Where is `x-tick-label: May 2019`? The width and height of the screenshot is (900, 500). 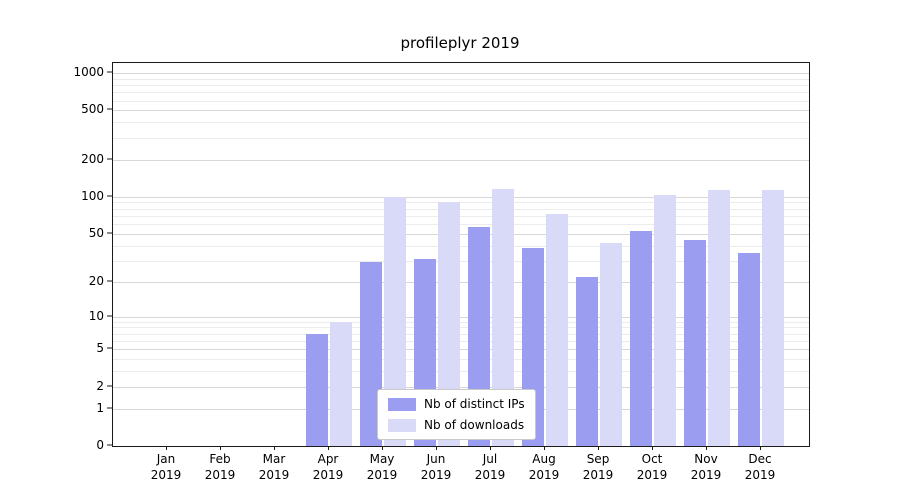
x-tick-label: May 2019 is located at coordinates (382, 467).